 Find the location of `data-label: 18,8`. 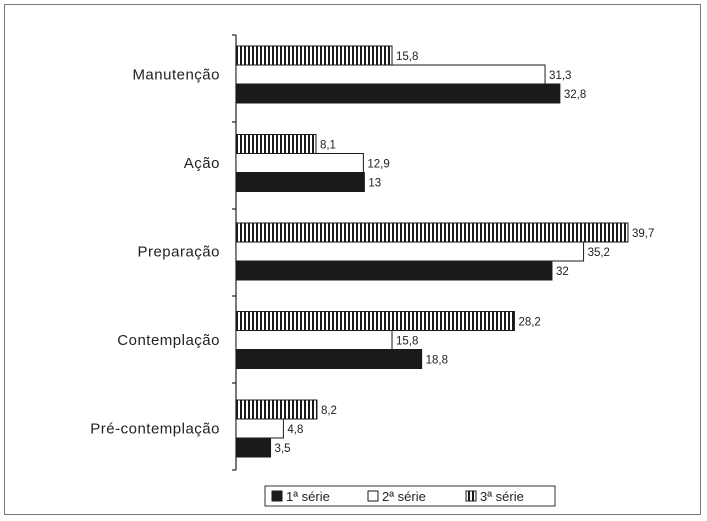

data-label: 18,8 is located at coordinates (437, 361).